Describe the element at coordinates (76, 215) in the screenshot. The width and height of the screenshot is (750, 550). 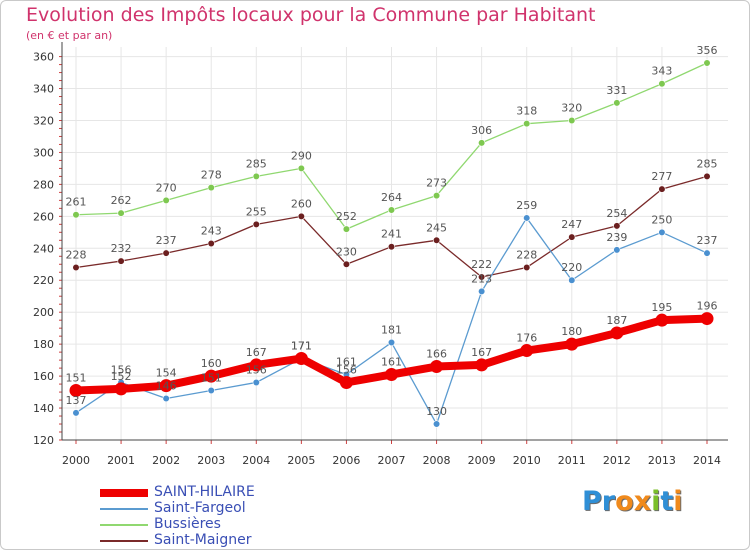
I see `data-point-bussieres-2000` at that location.